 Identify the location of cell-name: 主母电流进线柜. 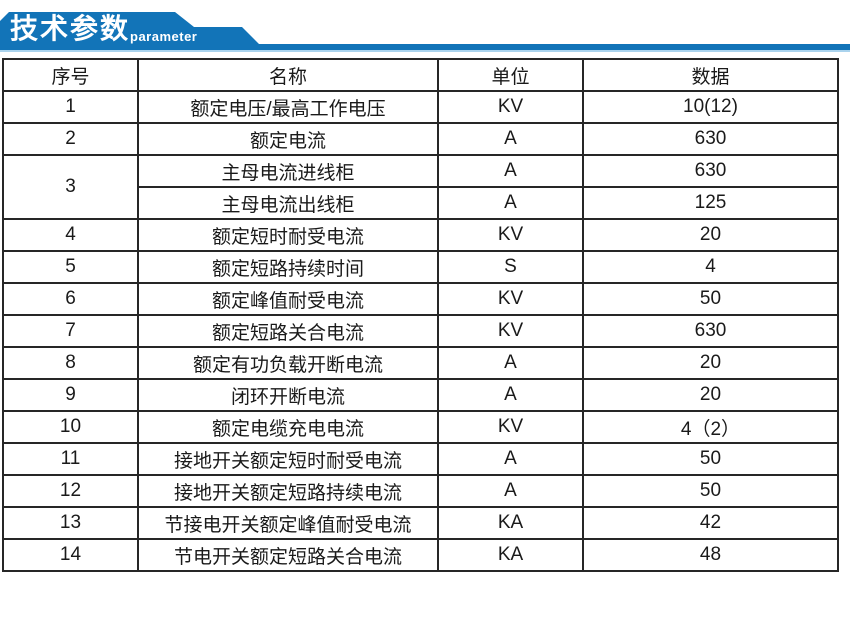
(288, 171).